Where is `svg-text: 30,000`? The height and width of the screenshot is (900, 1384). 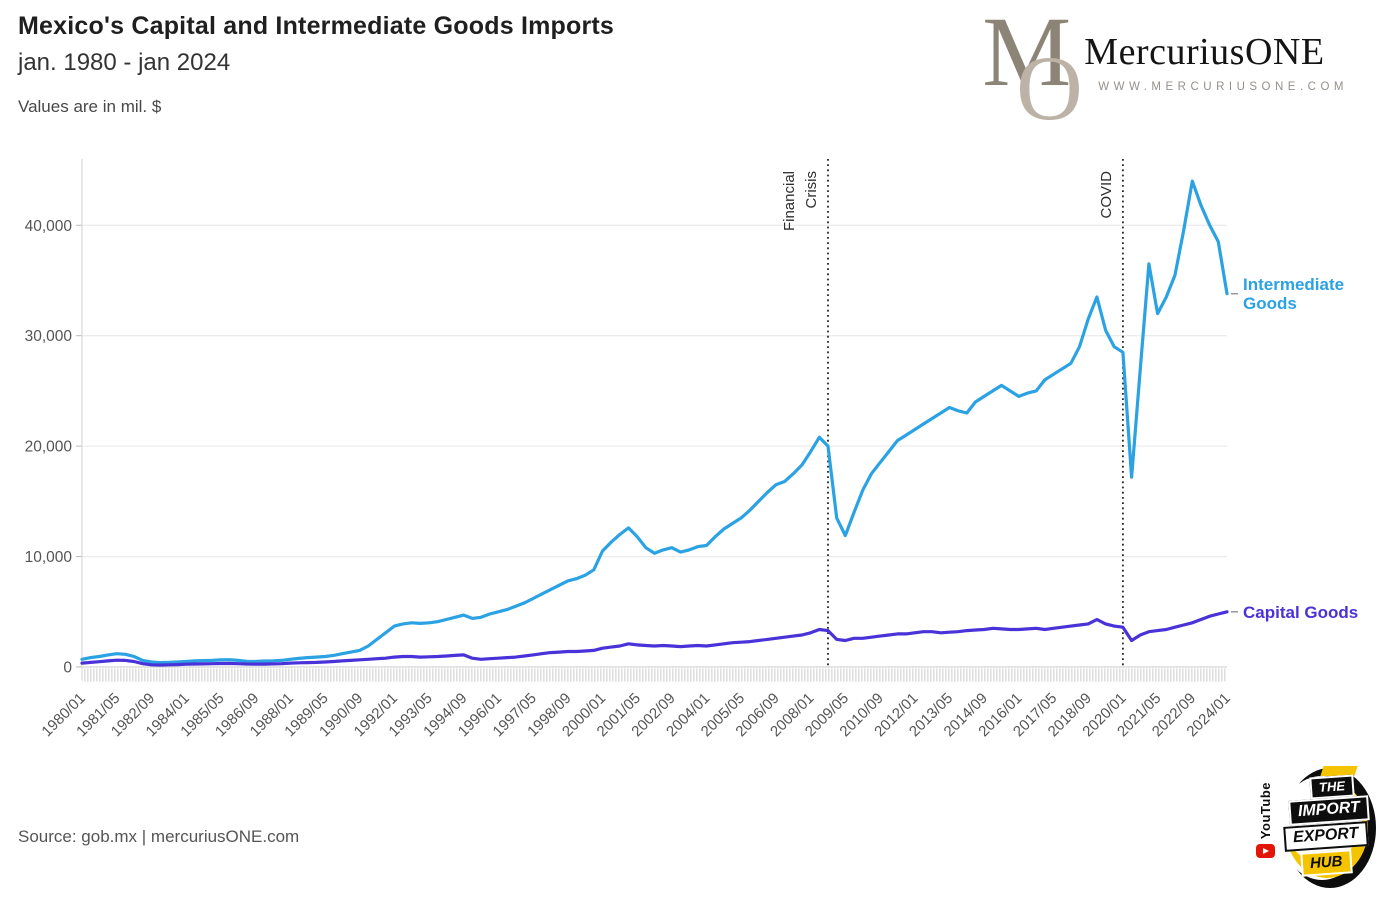 svg-text: 30,000 is located at coordinates (49, 336).